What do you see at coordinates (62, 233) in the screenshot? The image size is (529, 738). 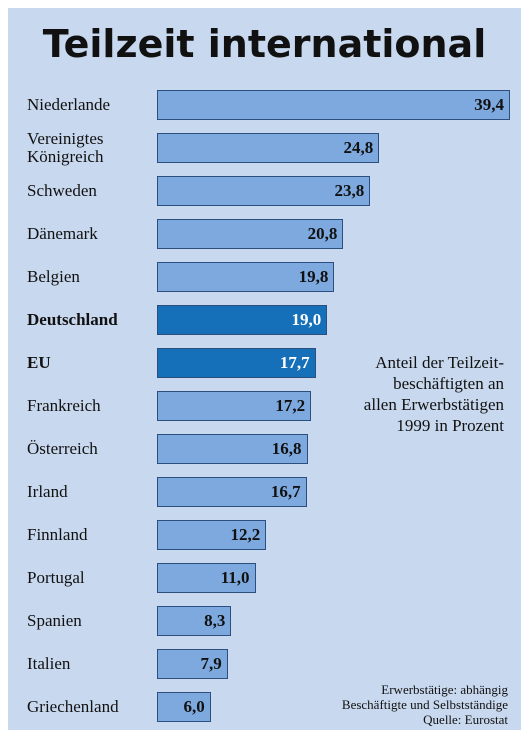 I see `category-label: Dänemark` at bounding box center [62, 233].